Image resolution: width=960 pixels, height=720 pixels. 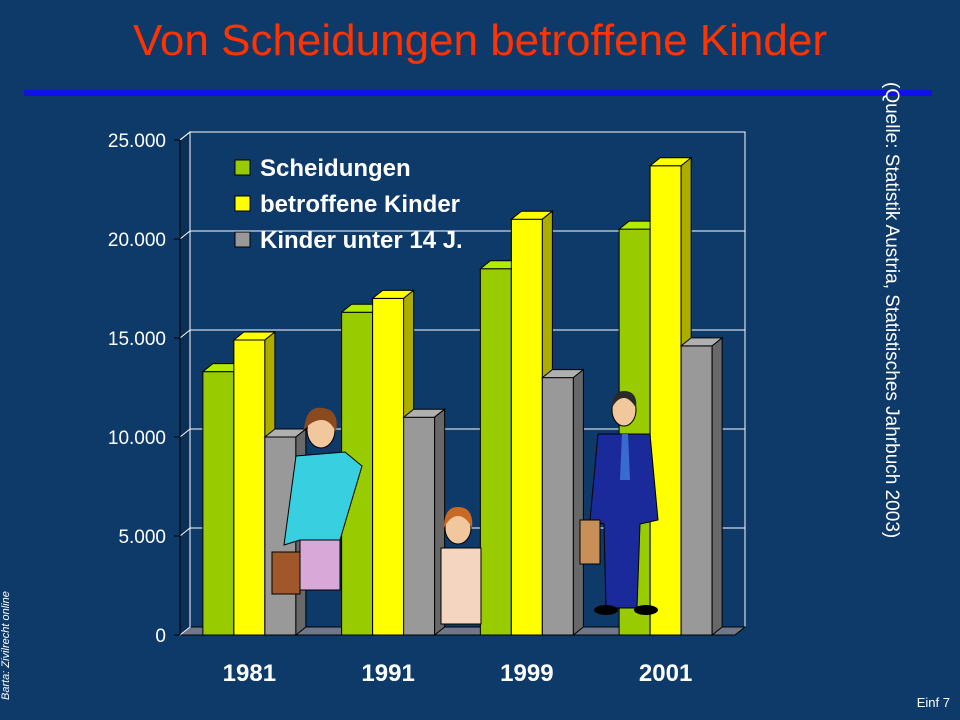 I want to click on girl-dress, so click(x=461, y=586).